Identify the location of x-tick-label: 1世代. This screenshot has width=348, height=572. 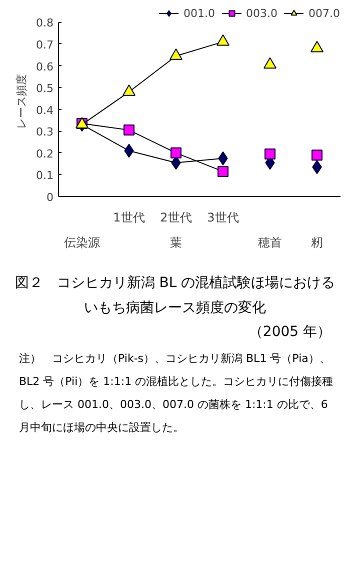
(129, 217).